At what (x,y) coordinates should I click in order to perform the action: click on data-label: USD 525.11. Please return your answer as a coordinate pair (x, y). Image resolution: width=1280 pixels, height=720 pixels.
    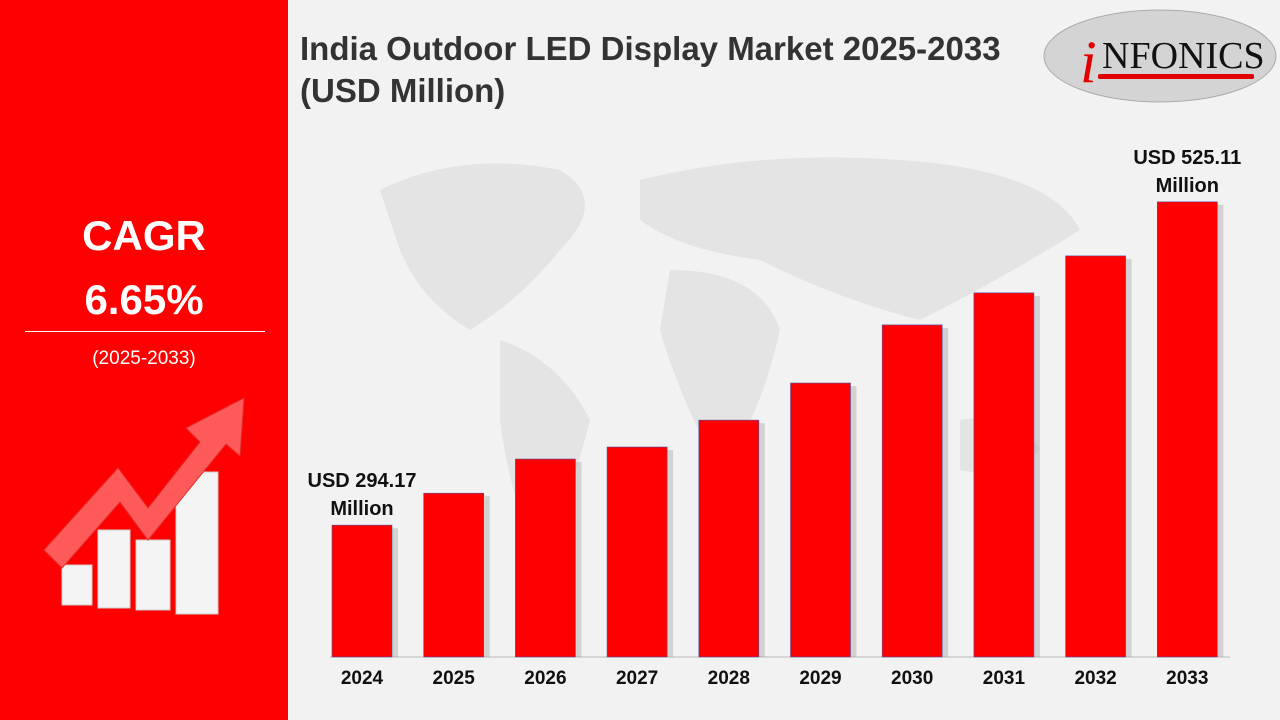
    Looking at the image, I should click on (1187, 158).